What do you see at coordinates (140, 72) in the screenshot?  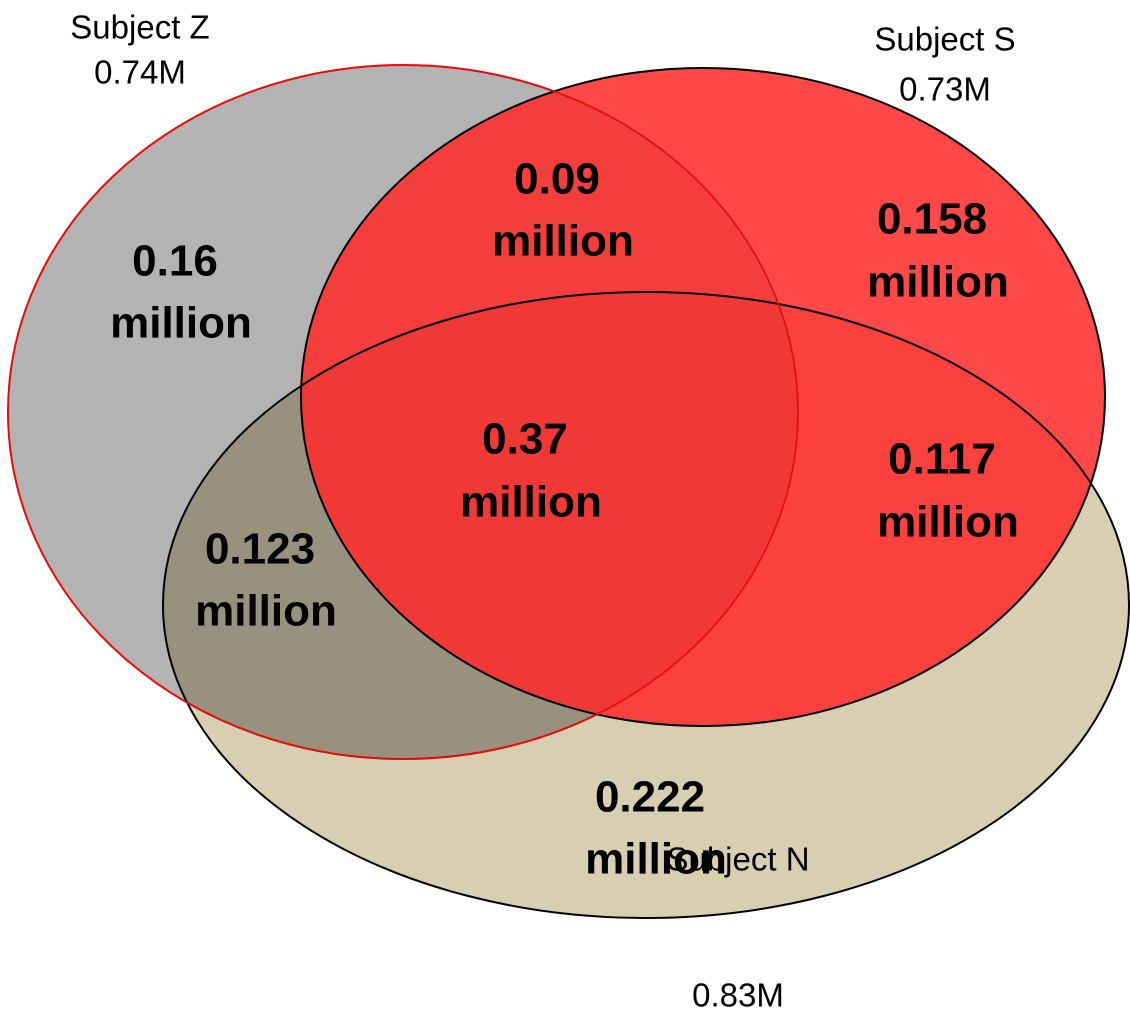 I see `set-total: 0.74M` at bounding box center [140, 72].